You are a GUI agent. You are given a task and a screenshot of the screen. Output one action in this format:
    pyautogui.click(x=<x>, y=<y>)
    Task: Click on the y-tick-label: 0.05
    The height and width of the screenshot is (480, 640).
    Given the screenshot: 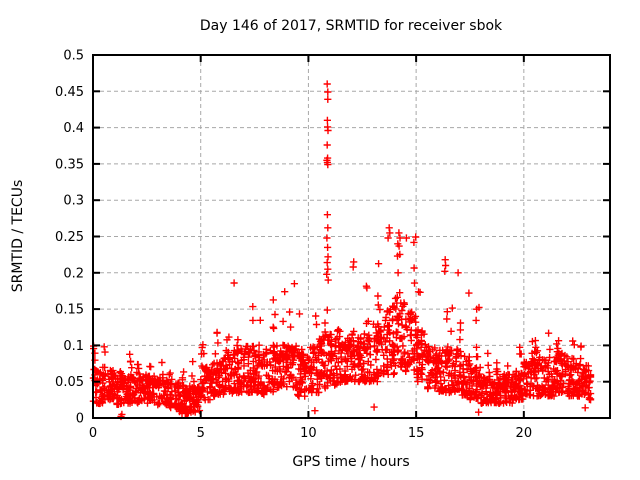 What is the action you would take?
    pyautogui.click(x=69, y=382)
    